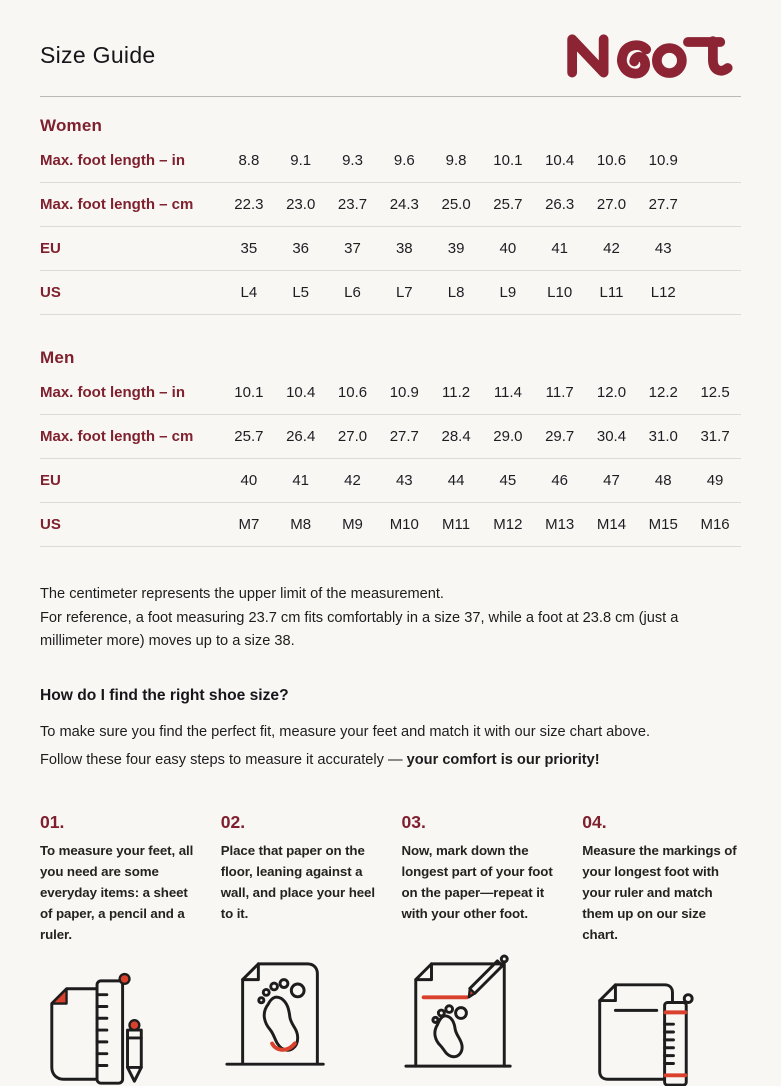 This screenshot has height=1086, width=781. Describe the element at coordinates (503, 759) in the screenshot. I see `how-to-intro-bold: your comfort is our priority!` at that location.